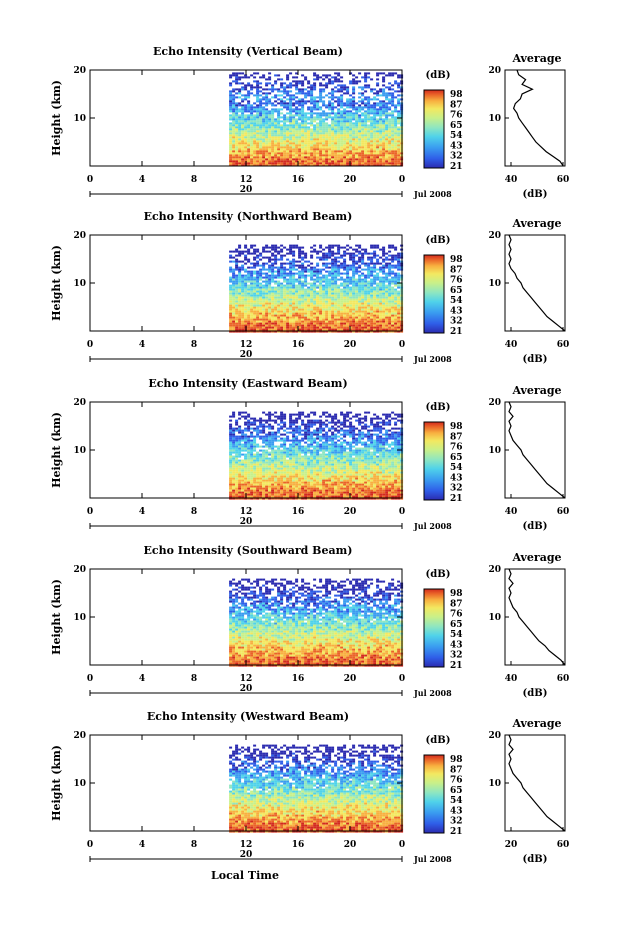 This screenshot has height=929, width=619. Describe the element at coordinates (456, 322) in the screenshot. I see `colorbar-tick-label: 32` at that location.